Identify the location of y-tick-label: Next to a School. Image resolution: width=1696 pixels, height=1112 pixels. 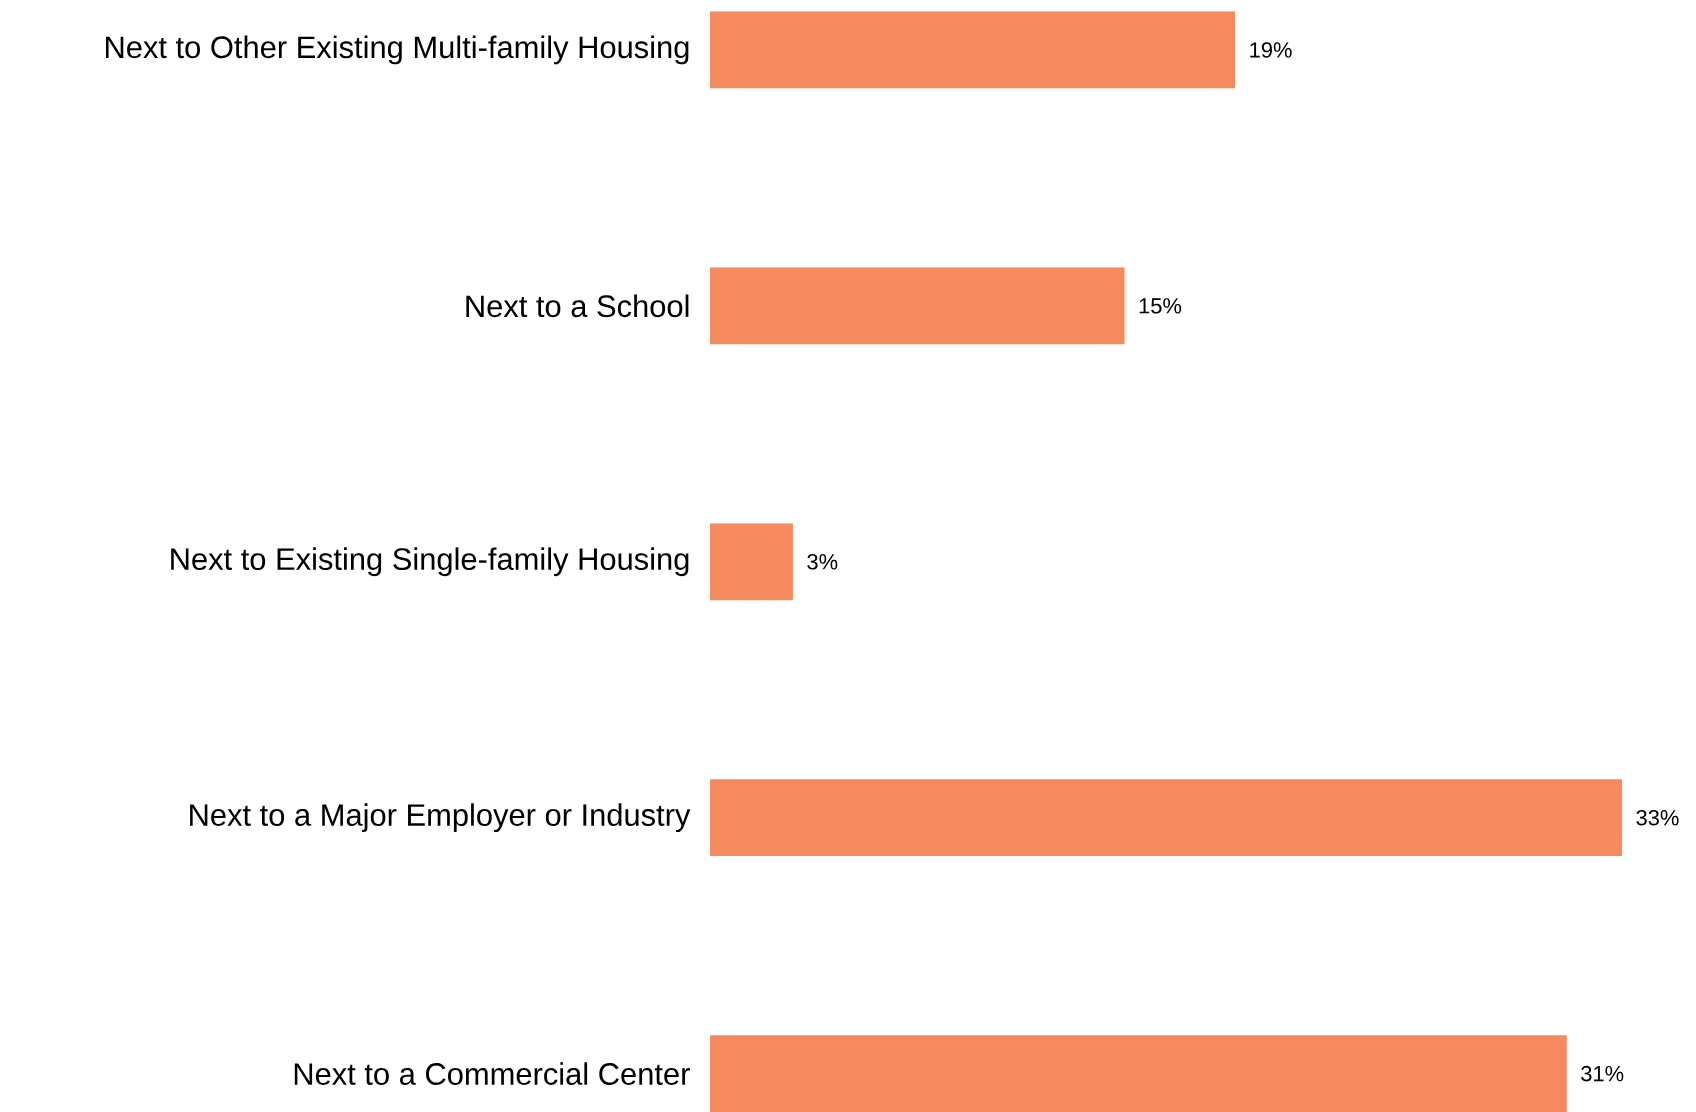
(577, 306).